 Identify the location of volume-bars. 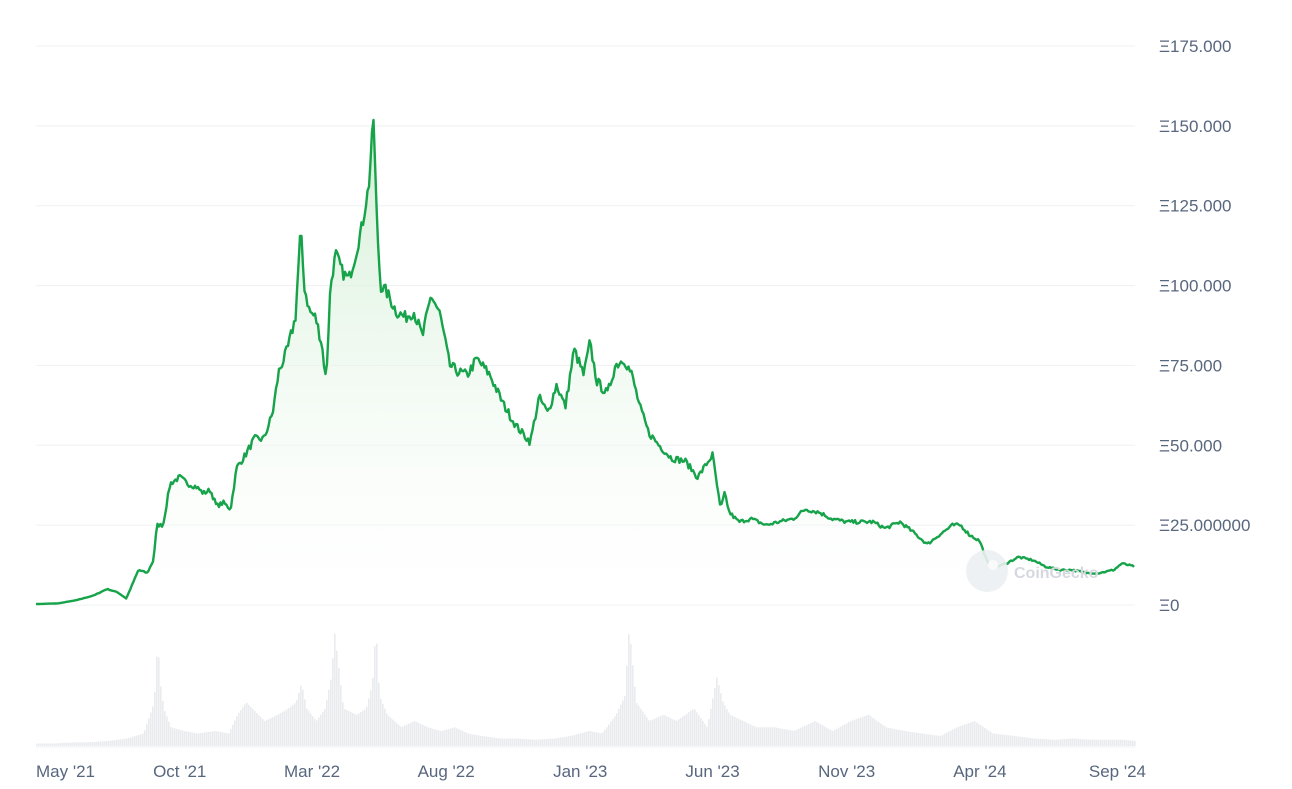
(586, 689).